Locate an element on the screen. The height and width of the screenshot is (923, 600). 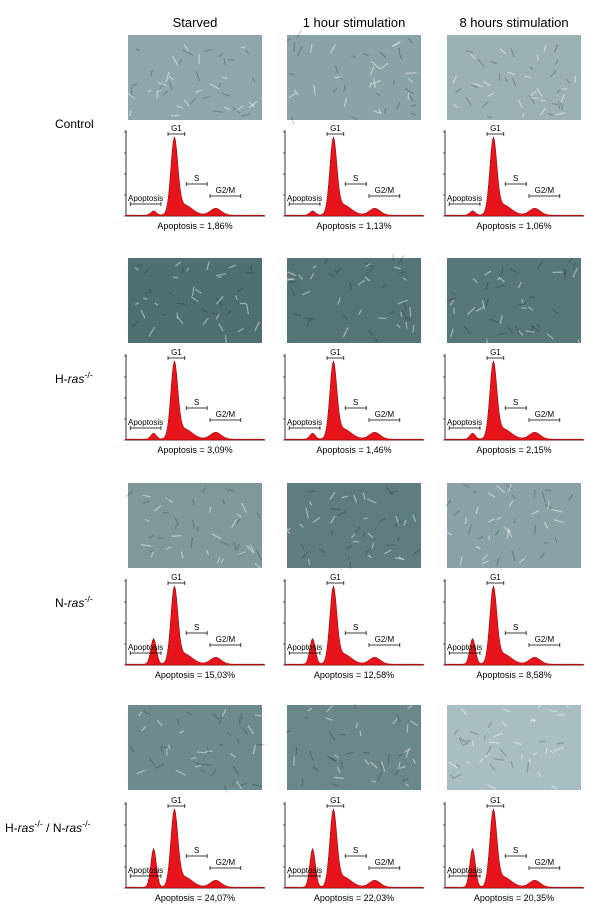
apoptosis-value: Apoptosis = 1,13% is located at coordinates (353, 226).